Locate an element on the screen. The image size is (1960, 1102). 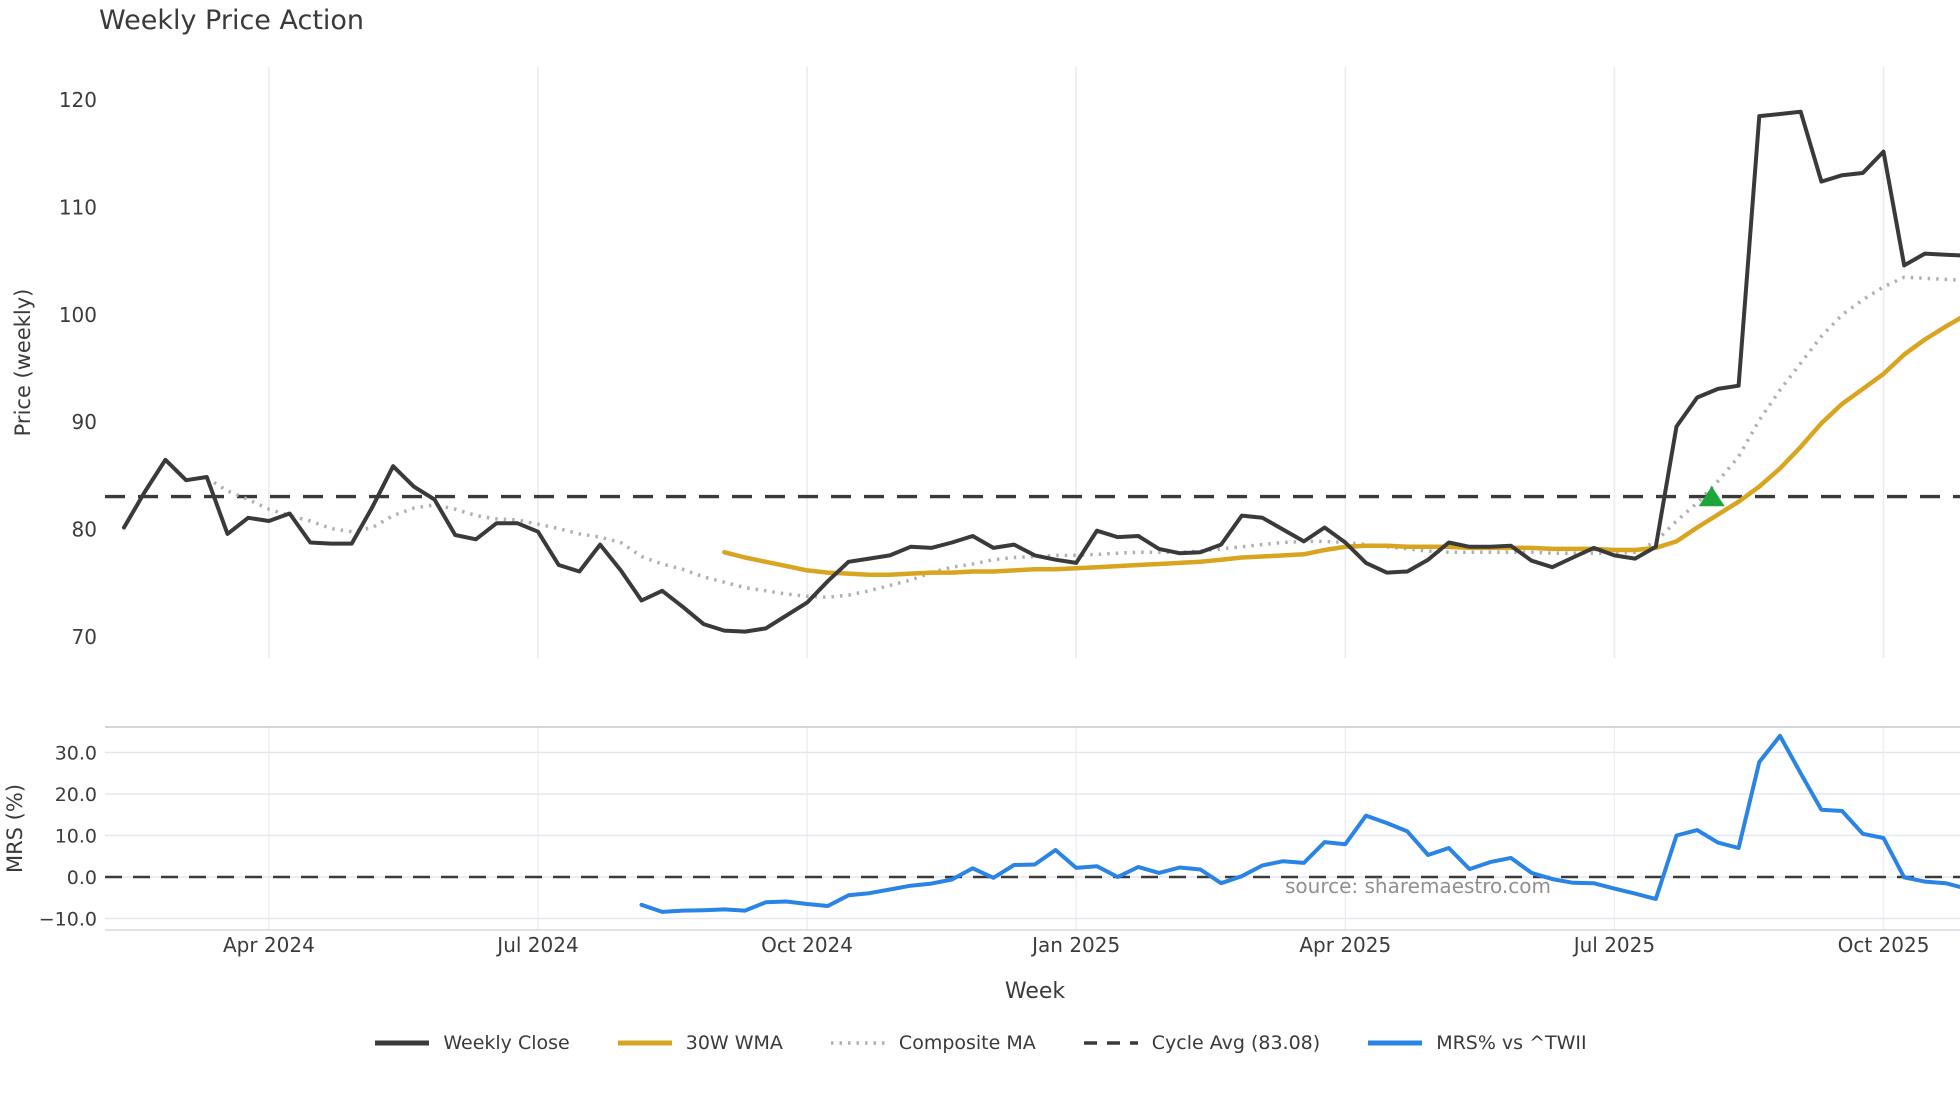
legend-item-mrs-vs-twii: MRS% vs ^TWII is located at coordinates (1476, 1043).